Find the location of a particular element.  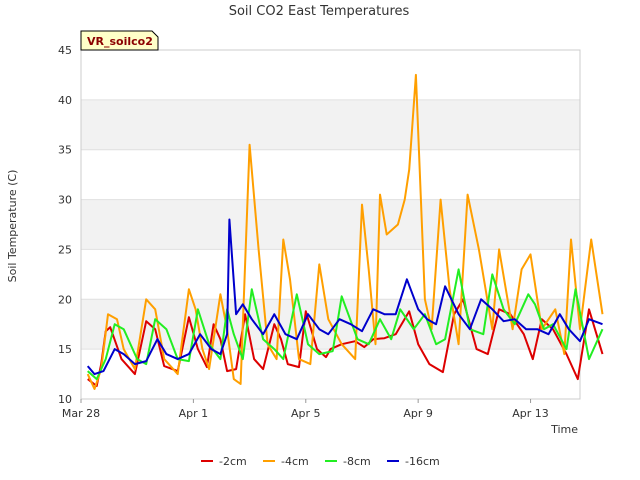

site-badge: VR_soilco2 is located at coordinates (119, 40).